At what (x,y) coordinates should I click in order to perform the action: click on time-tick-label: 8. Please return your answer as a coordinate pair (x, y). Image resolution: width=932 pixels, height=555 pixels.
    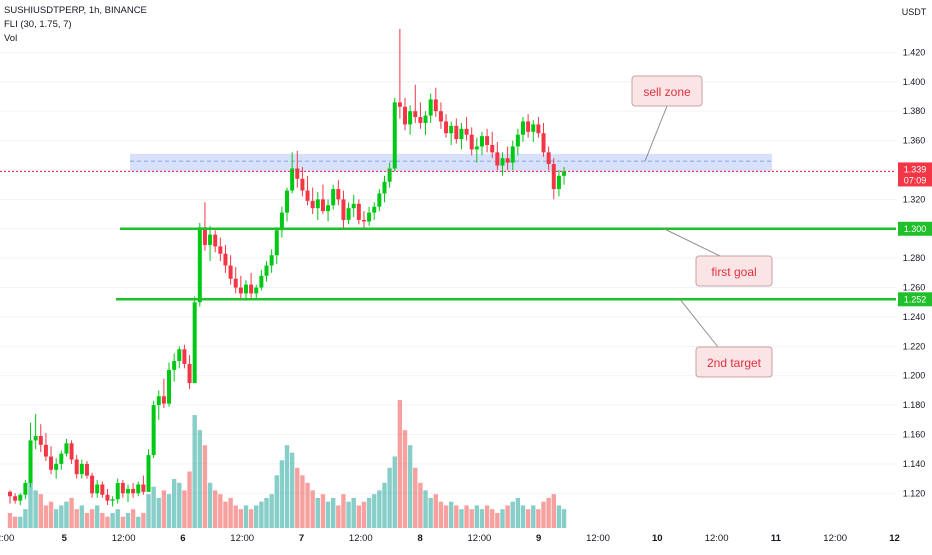
    Looking at the image, I should click on (419, 538).